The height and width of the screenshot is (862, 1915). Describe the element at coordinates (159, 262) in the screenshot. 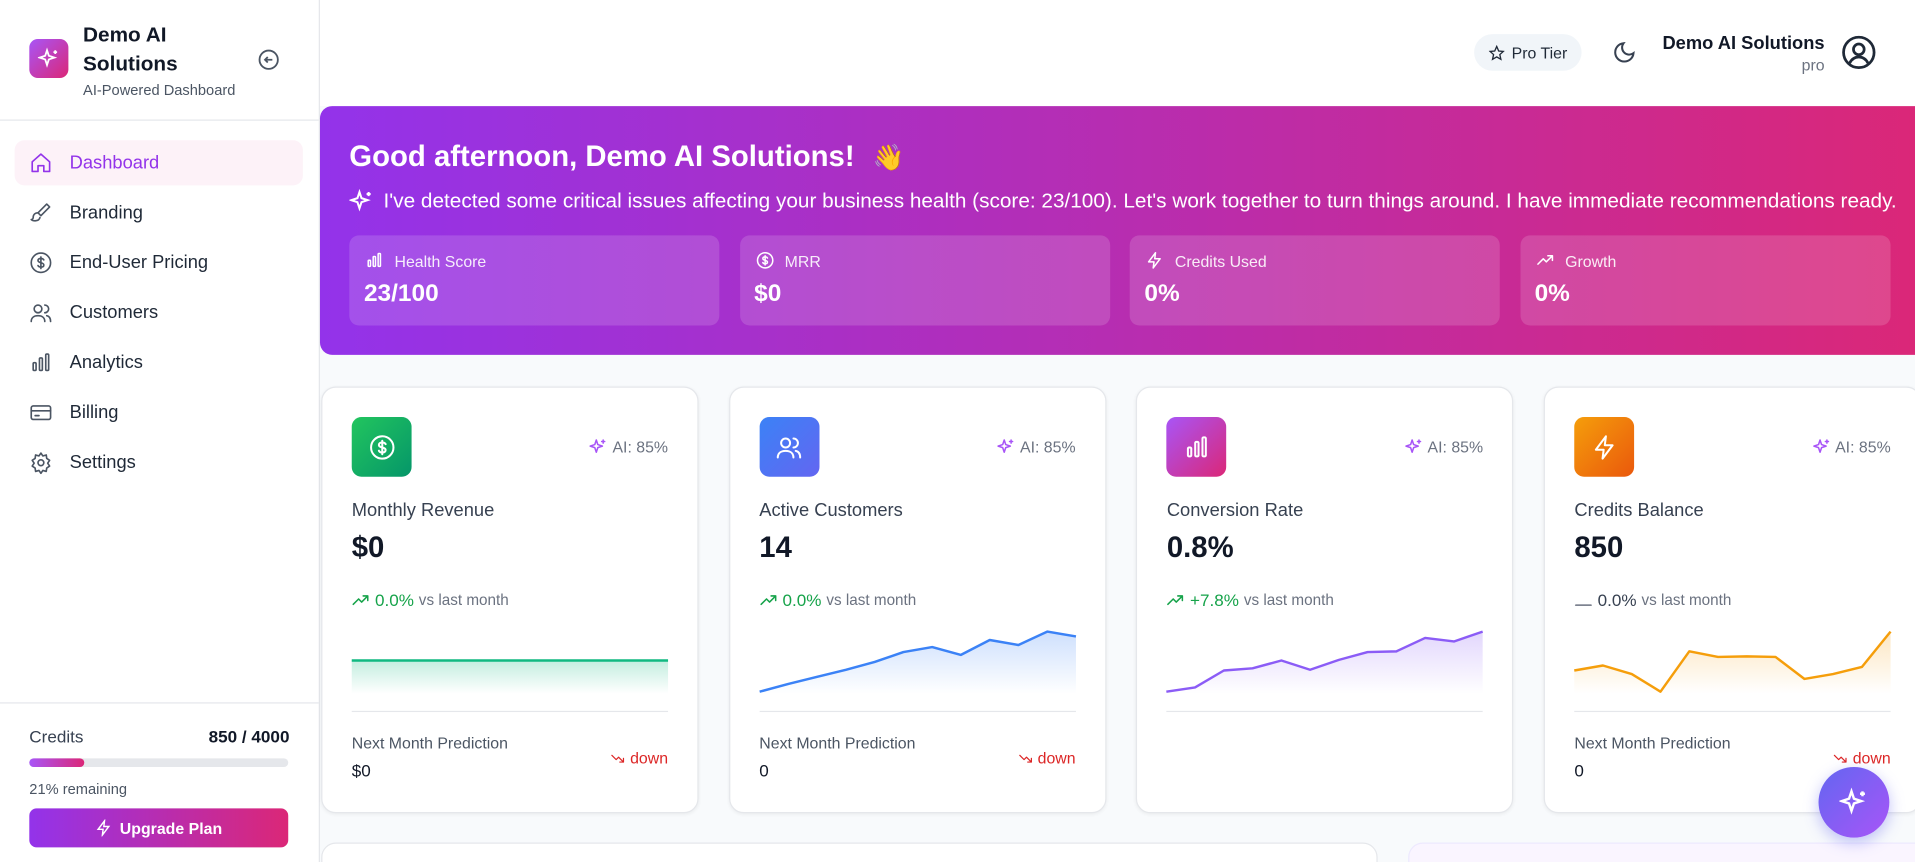

I see `nav-item: End-User Pricing` at that location.